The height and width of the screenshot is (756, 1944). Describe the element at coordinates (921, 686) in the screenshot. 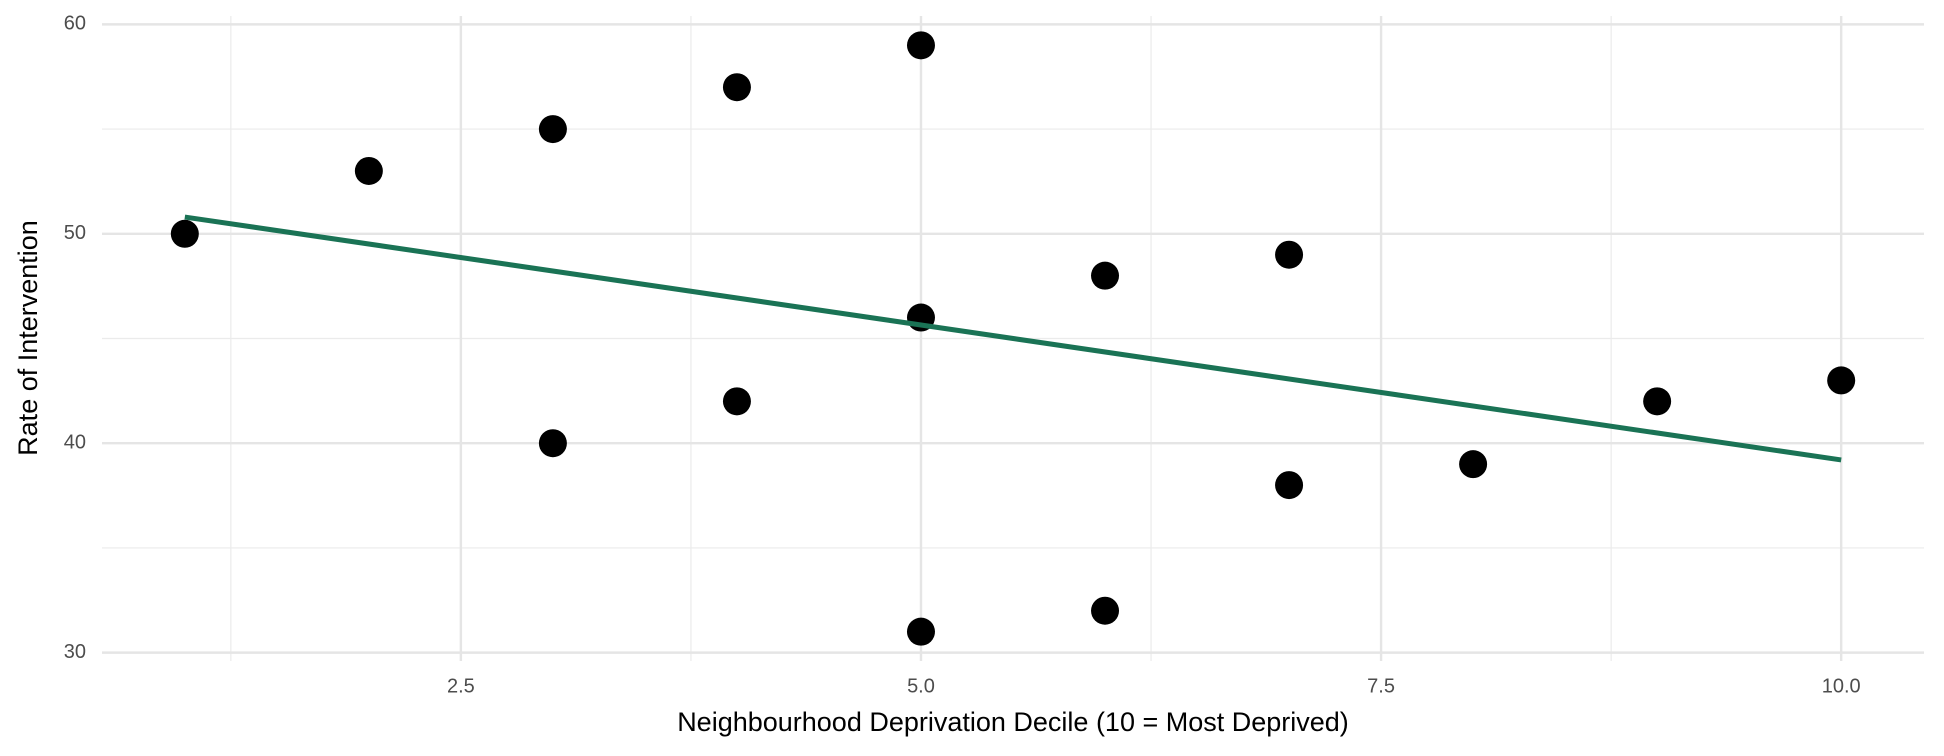

I see `x-tick-label: 5.0` at that location.